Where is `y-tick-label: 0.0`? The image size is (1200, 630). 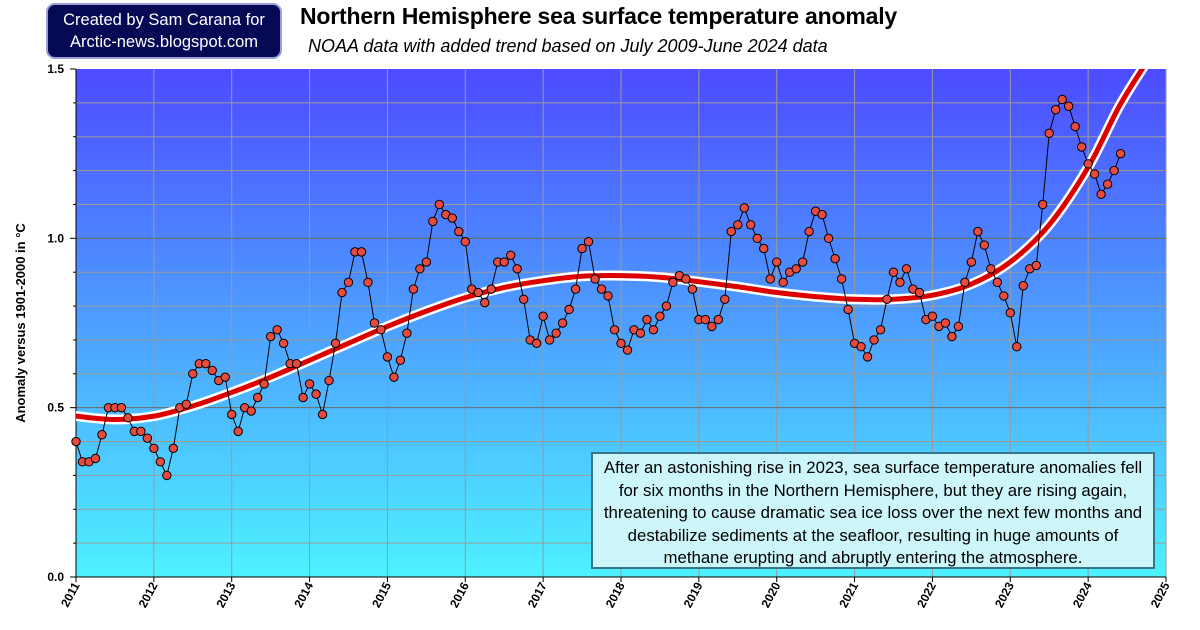
y-tick-label: 0.0 is located at coordinates (55, 577).